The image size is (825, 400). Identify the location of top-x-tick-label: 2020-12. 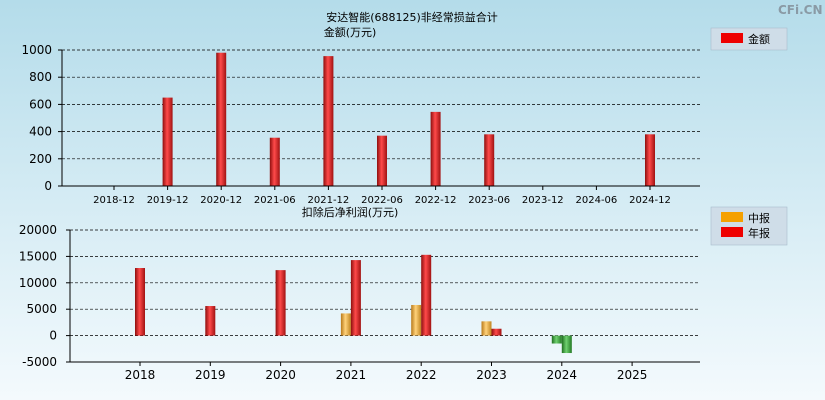
(221, 200).